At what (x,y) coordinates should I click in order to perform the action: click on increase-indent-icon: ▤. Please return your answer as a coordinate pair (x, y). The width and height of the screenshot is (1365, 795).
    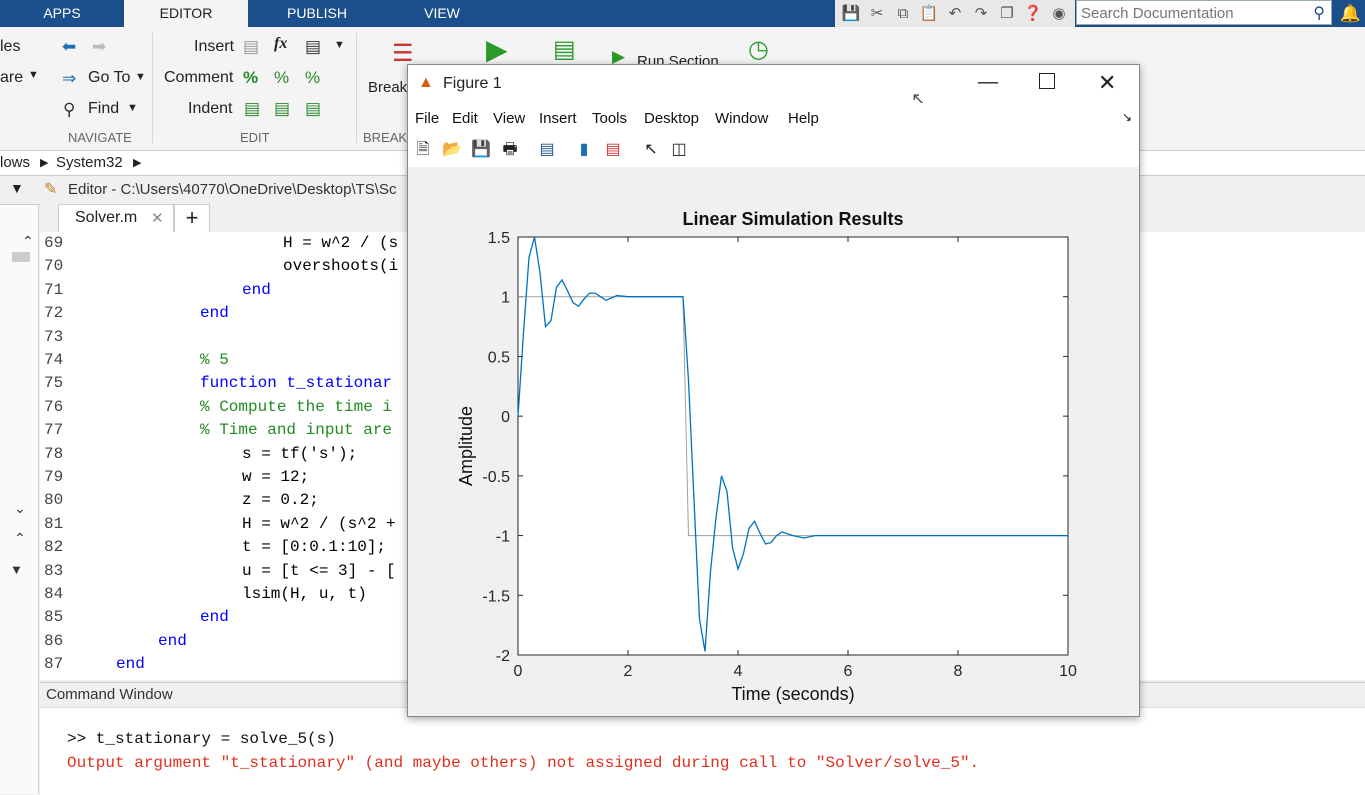
    Looking at the image, I should click on (282, 108).